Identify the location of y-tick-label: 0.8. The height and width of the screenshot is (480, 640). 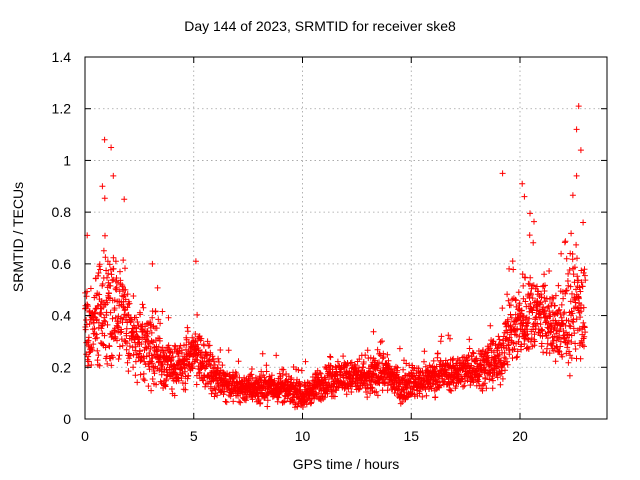
(62, 212).